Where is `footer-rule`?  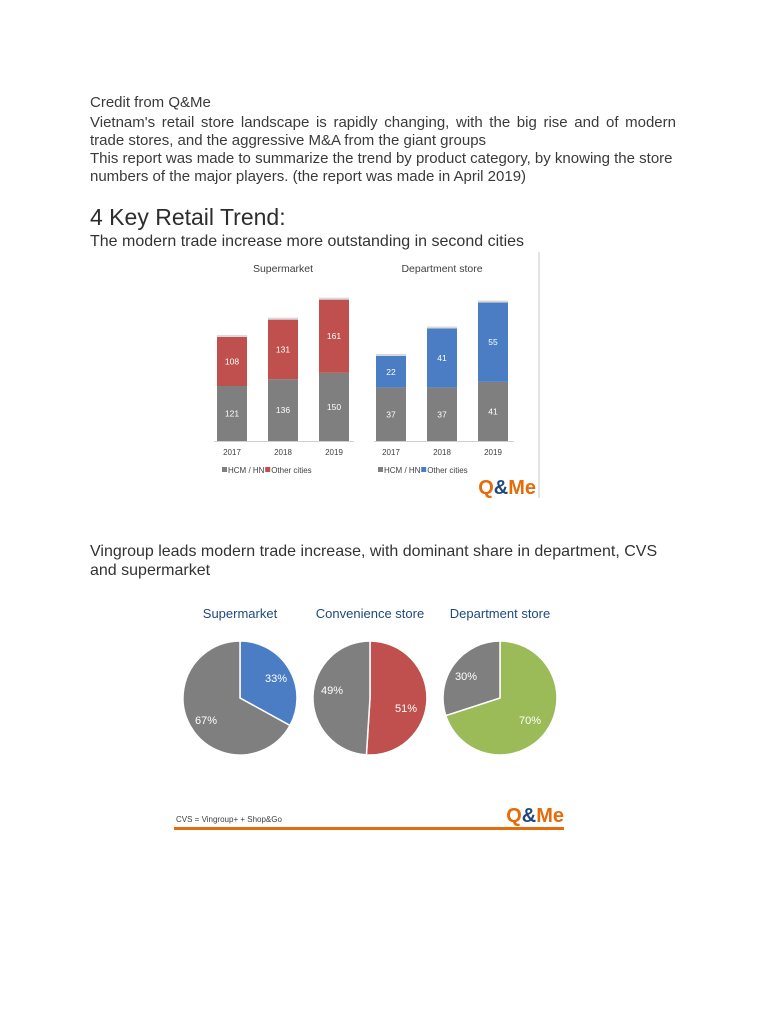 footer-rule is located at coordinates (369, 828).